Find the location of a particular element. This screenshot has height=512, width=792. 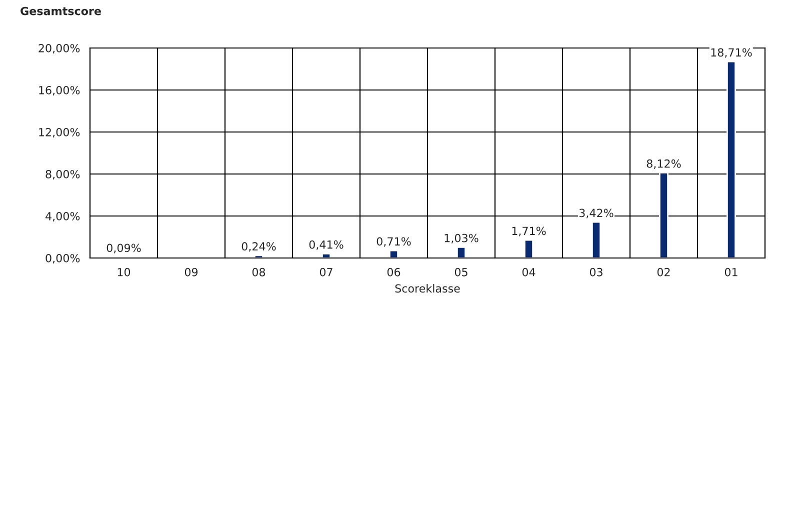

x-tick-label: 05 is located at coordinates (461, 272).